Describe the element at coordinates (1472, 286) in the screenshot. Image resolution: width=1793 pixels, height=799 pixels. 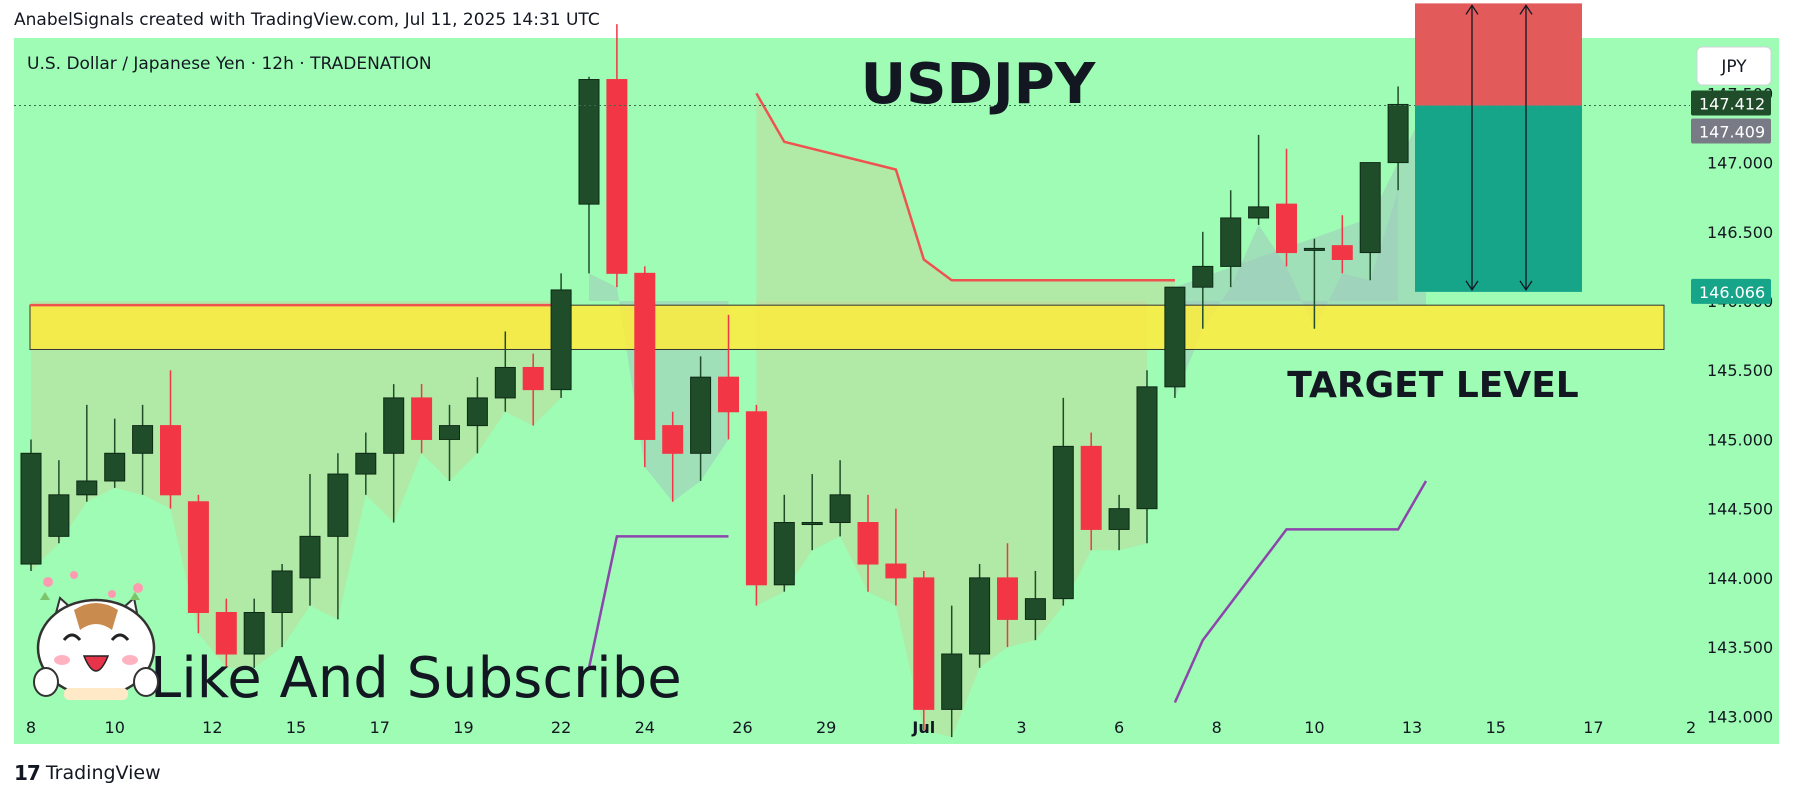
I see `arrow-head-down` at that location.